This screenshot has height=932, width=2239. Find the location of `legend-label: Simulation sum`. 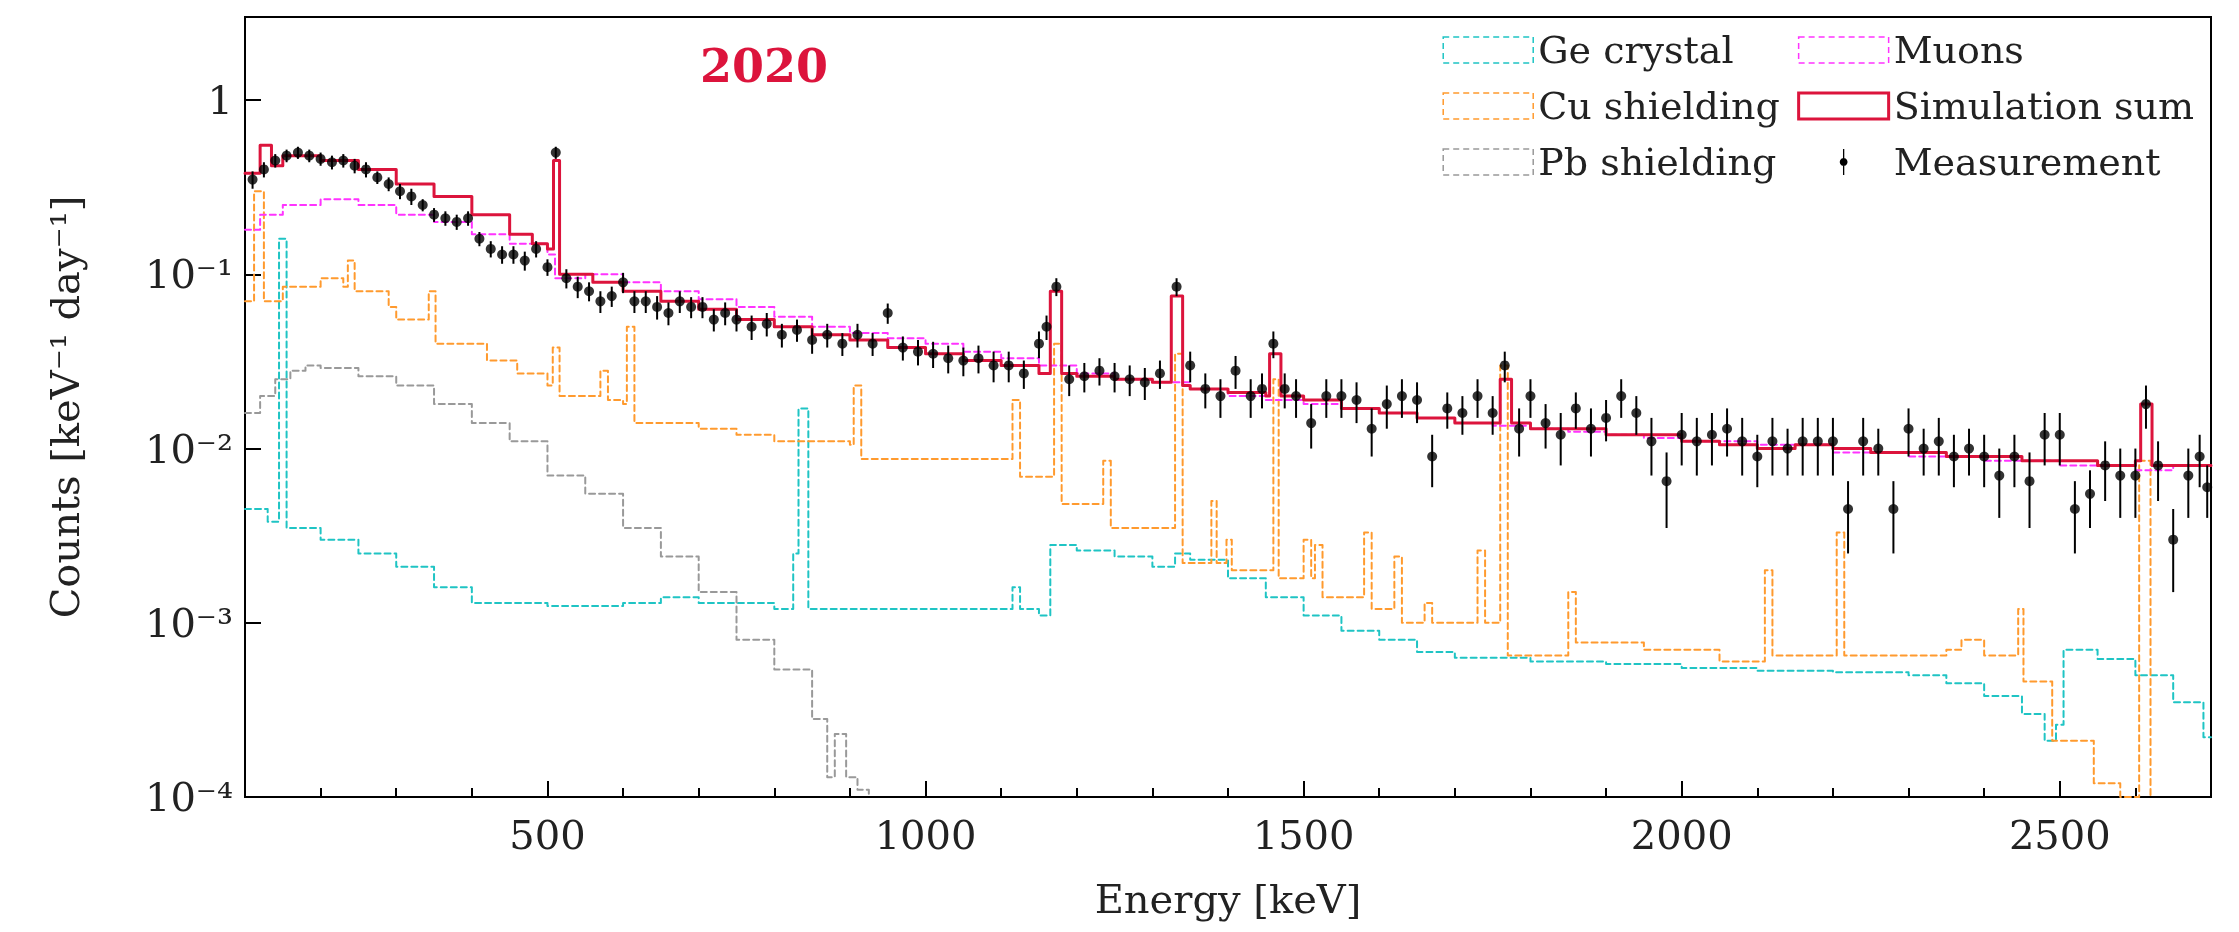

legend-label: Simulation sum is located at coordinates (2044, 106).